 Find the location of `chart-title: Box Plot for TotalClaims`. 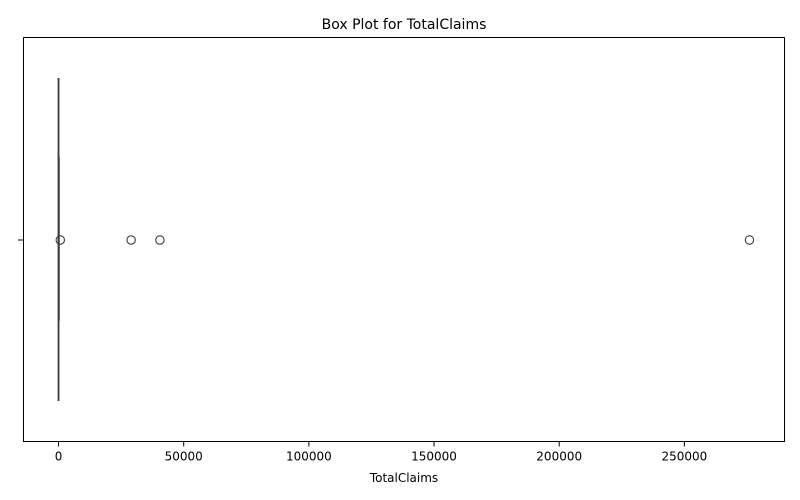

chart-title: Box Plot for TotalClaims is located at coordinates (404, 25).